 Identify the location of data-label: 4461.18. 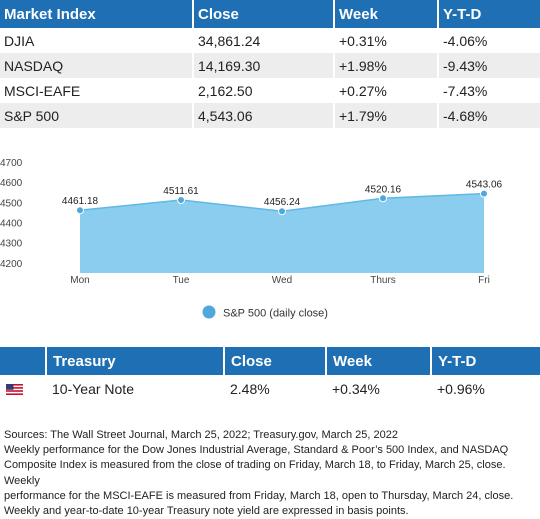
(80, 201).